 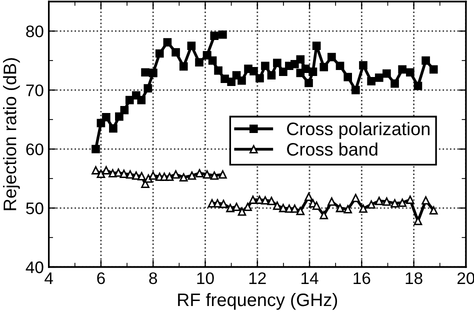 I want to click on x-tick-label: 4, so click(x=48, y=278).